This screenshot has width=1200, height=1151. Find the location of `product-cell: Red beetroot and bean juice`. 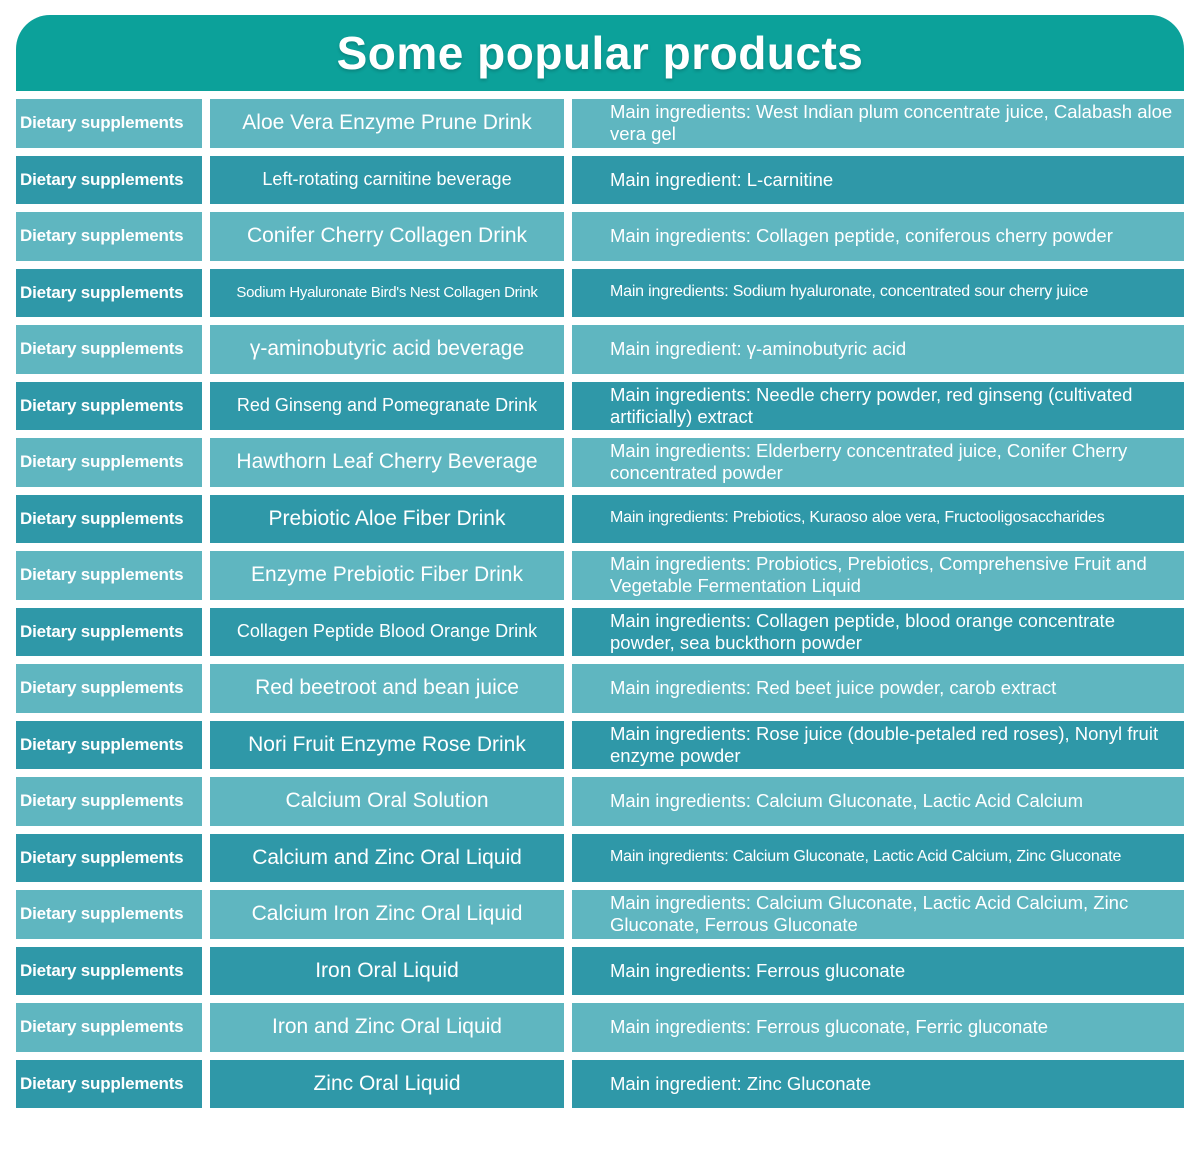

product-cell: Red beetroot and bean juice is located at coordinates (387, 688).